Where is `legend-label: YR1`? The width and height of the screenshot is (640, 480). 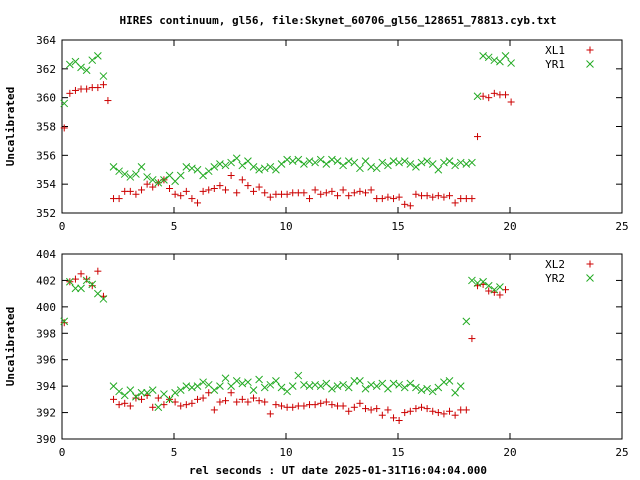
legend-label: YR1 is located at coordinates (555, 64).